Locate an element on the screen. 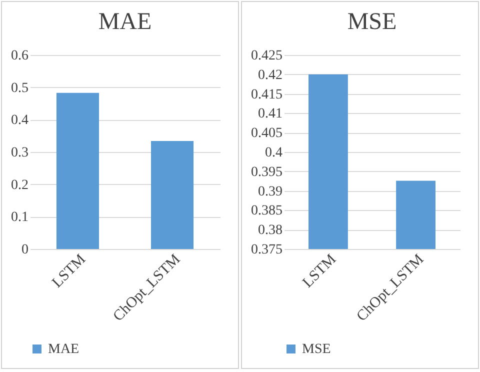  y-tick-label: 0.5 is located at coordinates (19, 88).